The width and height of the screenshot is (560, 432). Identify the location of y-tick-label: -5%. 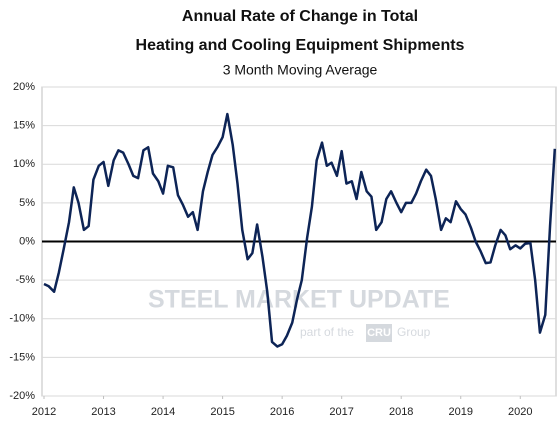
(25, 280).